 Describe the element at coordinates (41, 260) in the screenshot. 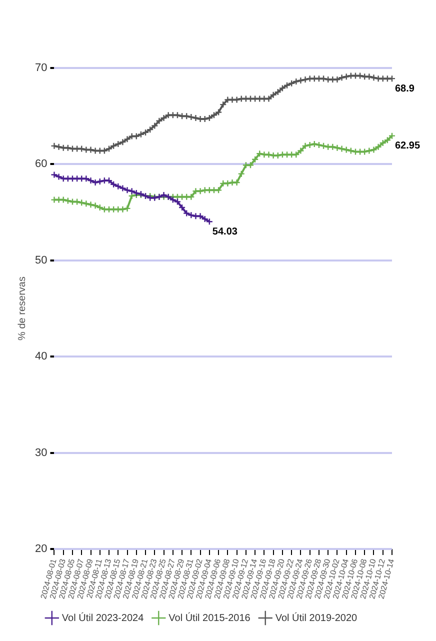

I see `y-tick-label: 50` at that location.